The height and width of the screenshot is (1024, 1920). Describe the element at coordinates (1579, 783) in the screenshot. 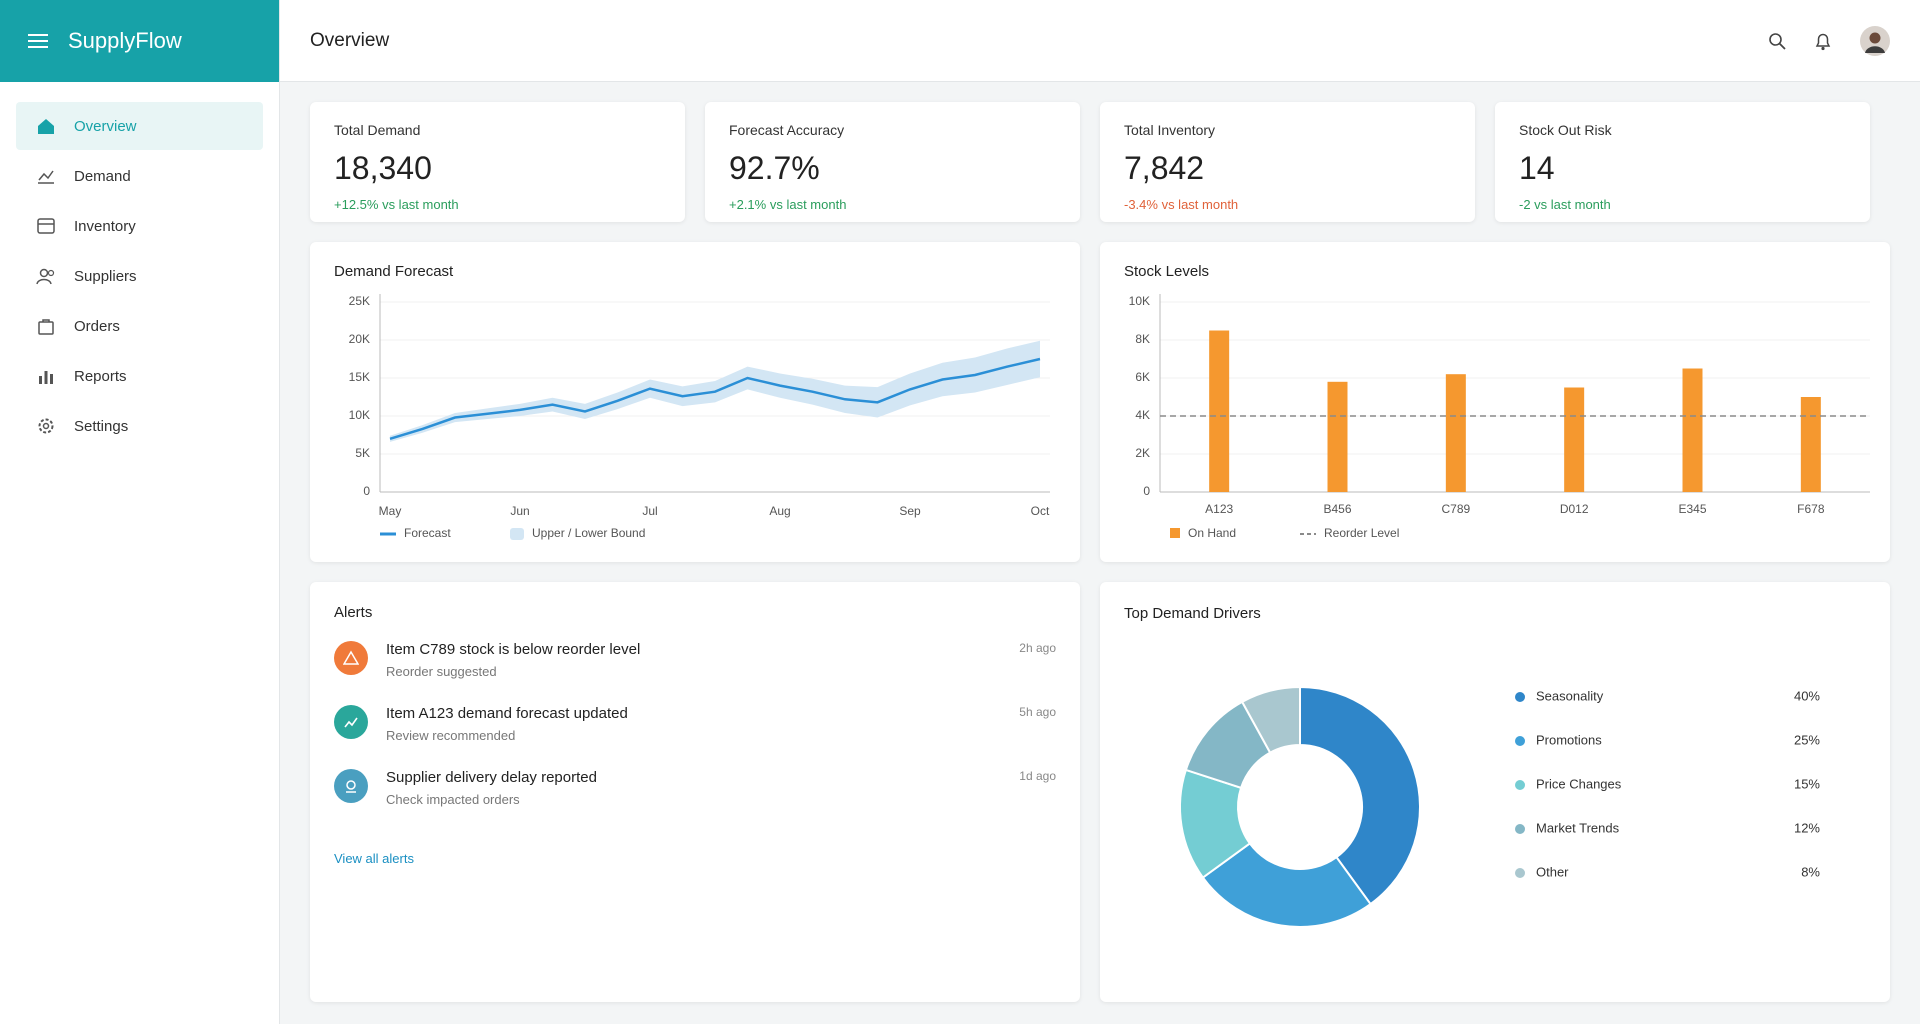

I see `legend-label: Price Changes` at that location.